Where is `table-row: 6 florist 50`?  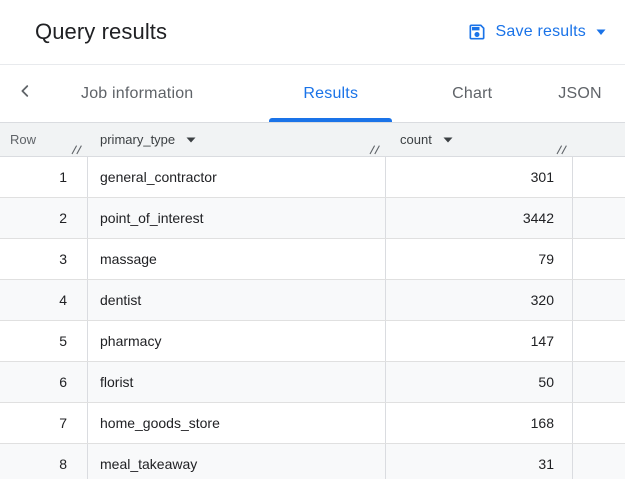 table-row: 6 florist 50 is located at coordinates (312, 382).